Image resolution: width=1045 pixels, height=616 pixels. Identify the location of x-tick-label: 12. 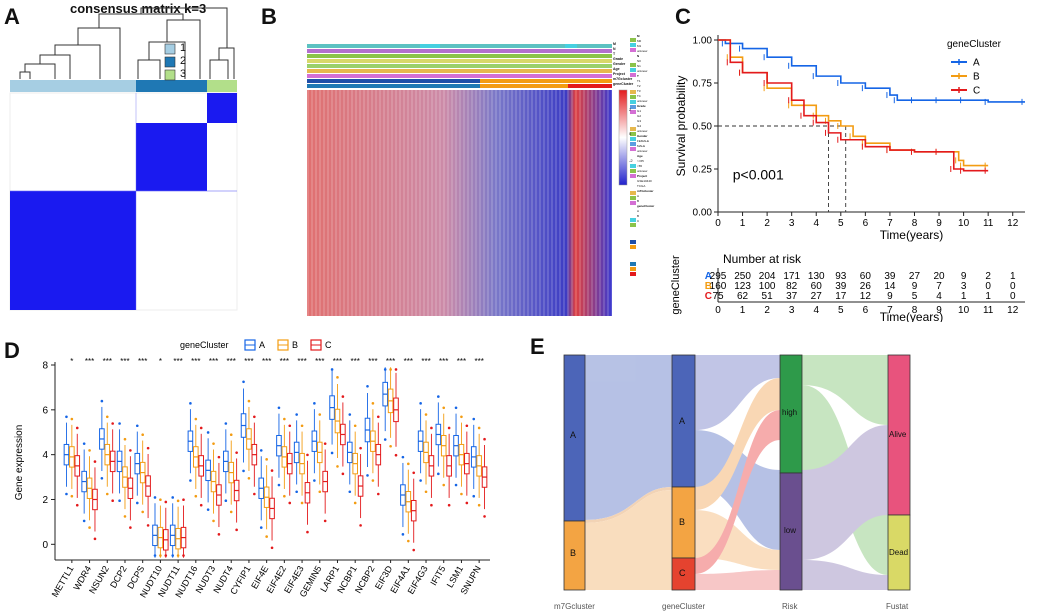
(1013, 223).